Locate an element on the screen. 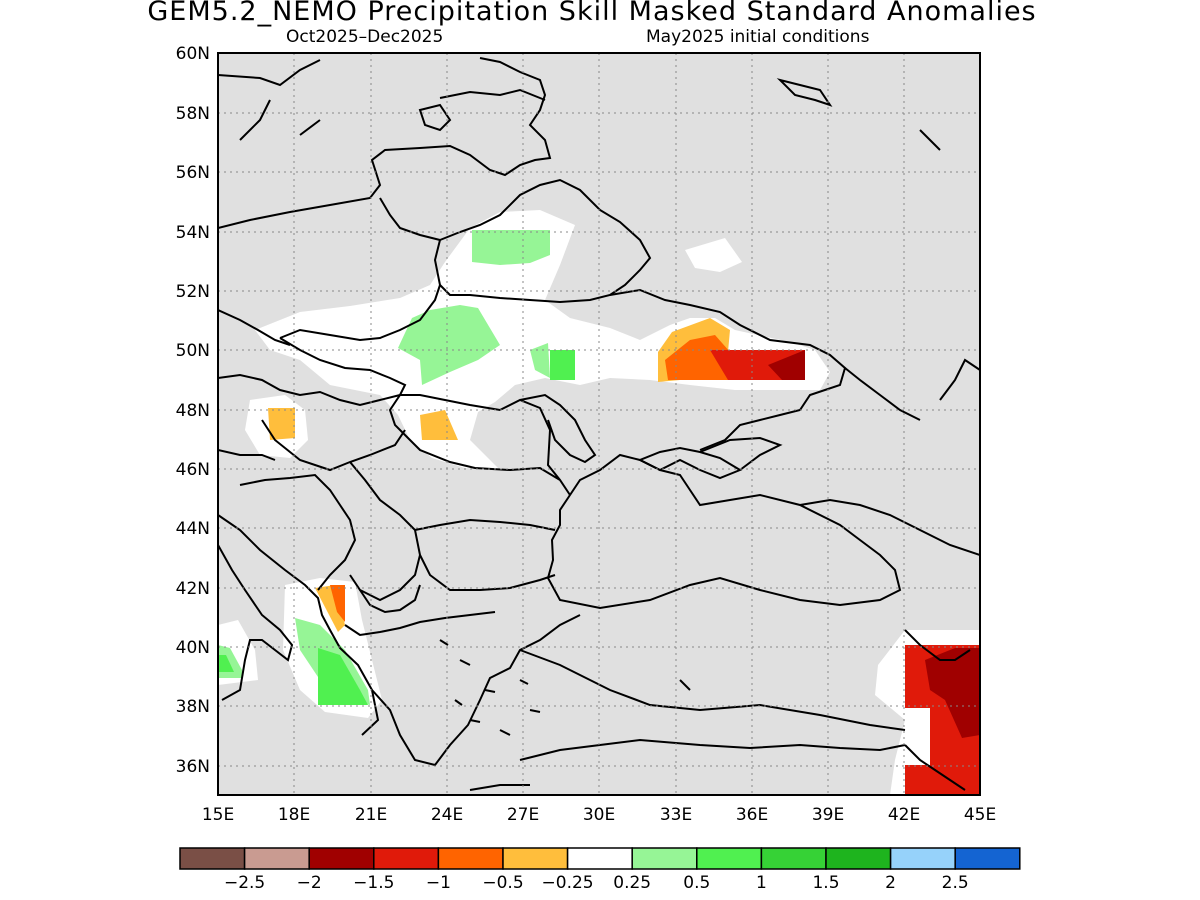 This screenshot has height=900, width=1200. dry-anomaly-romania is located at coordinates (439, 425).